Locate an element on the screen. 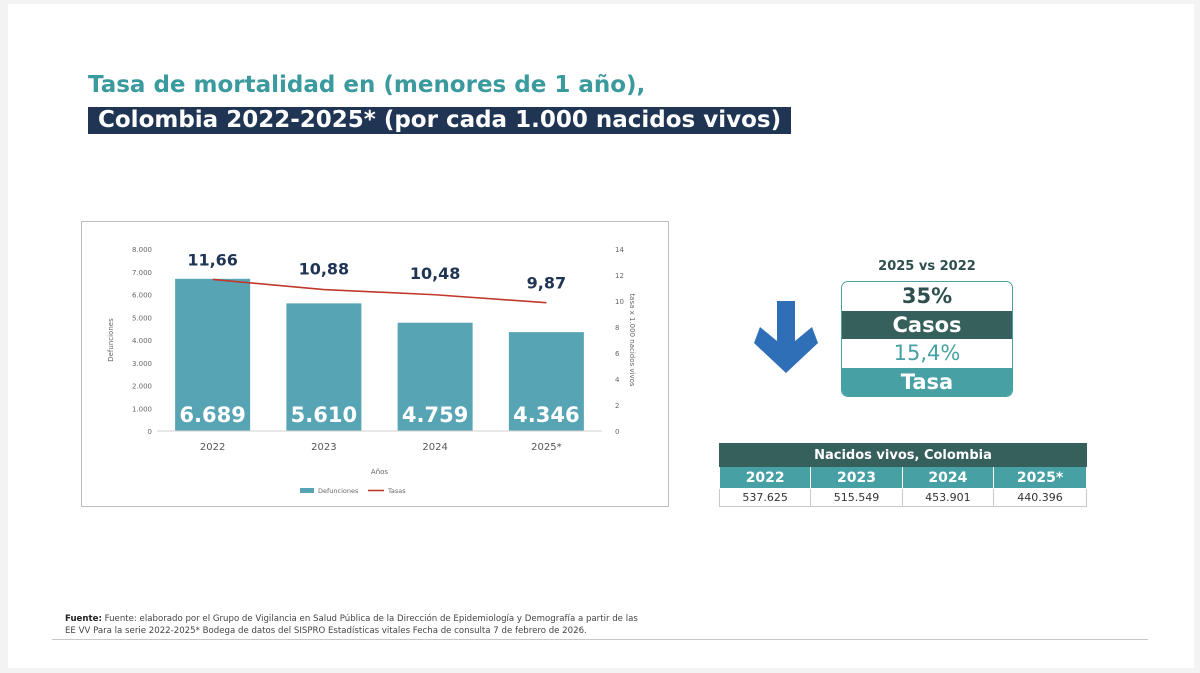 Image resolution: width=1200 pixels, height=673 pixels. births-year: 2024 is located at coordinates (948, 477).